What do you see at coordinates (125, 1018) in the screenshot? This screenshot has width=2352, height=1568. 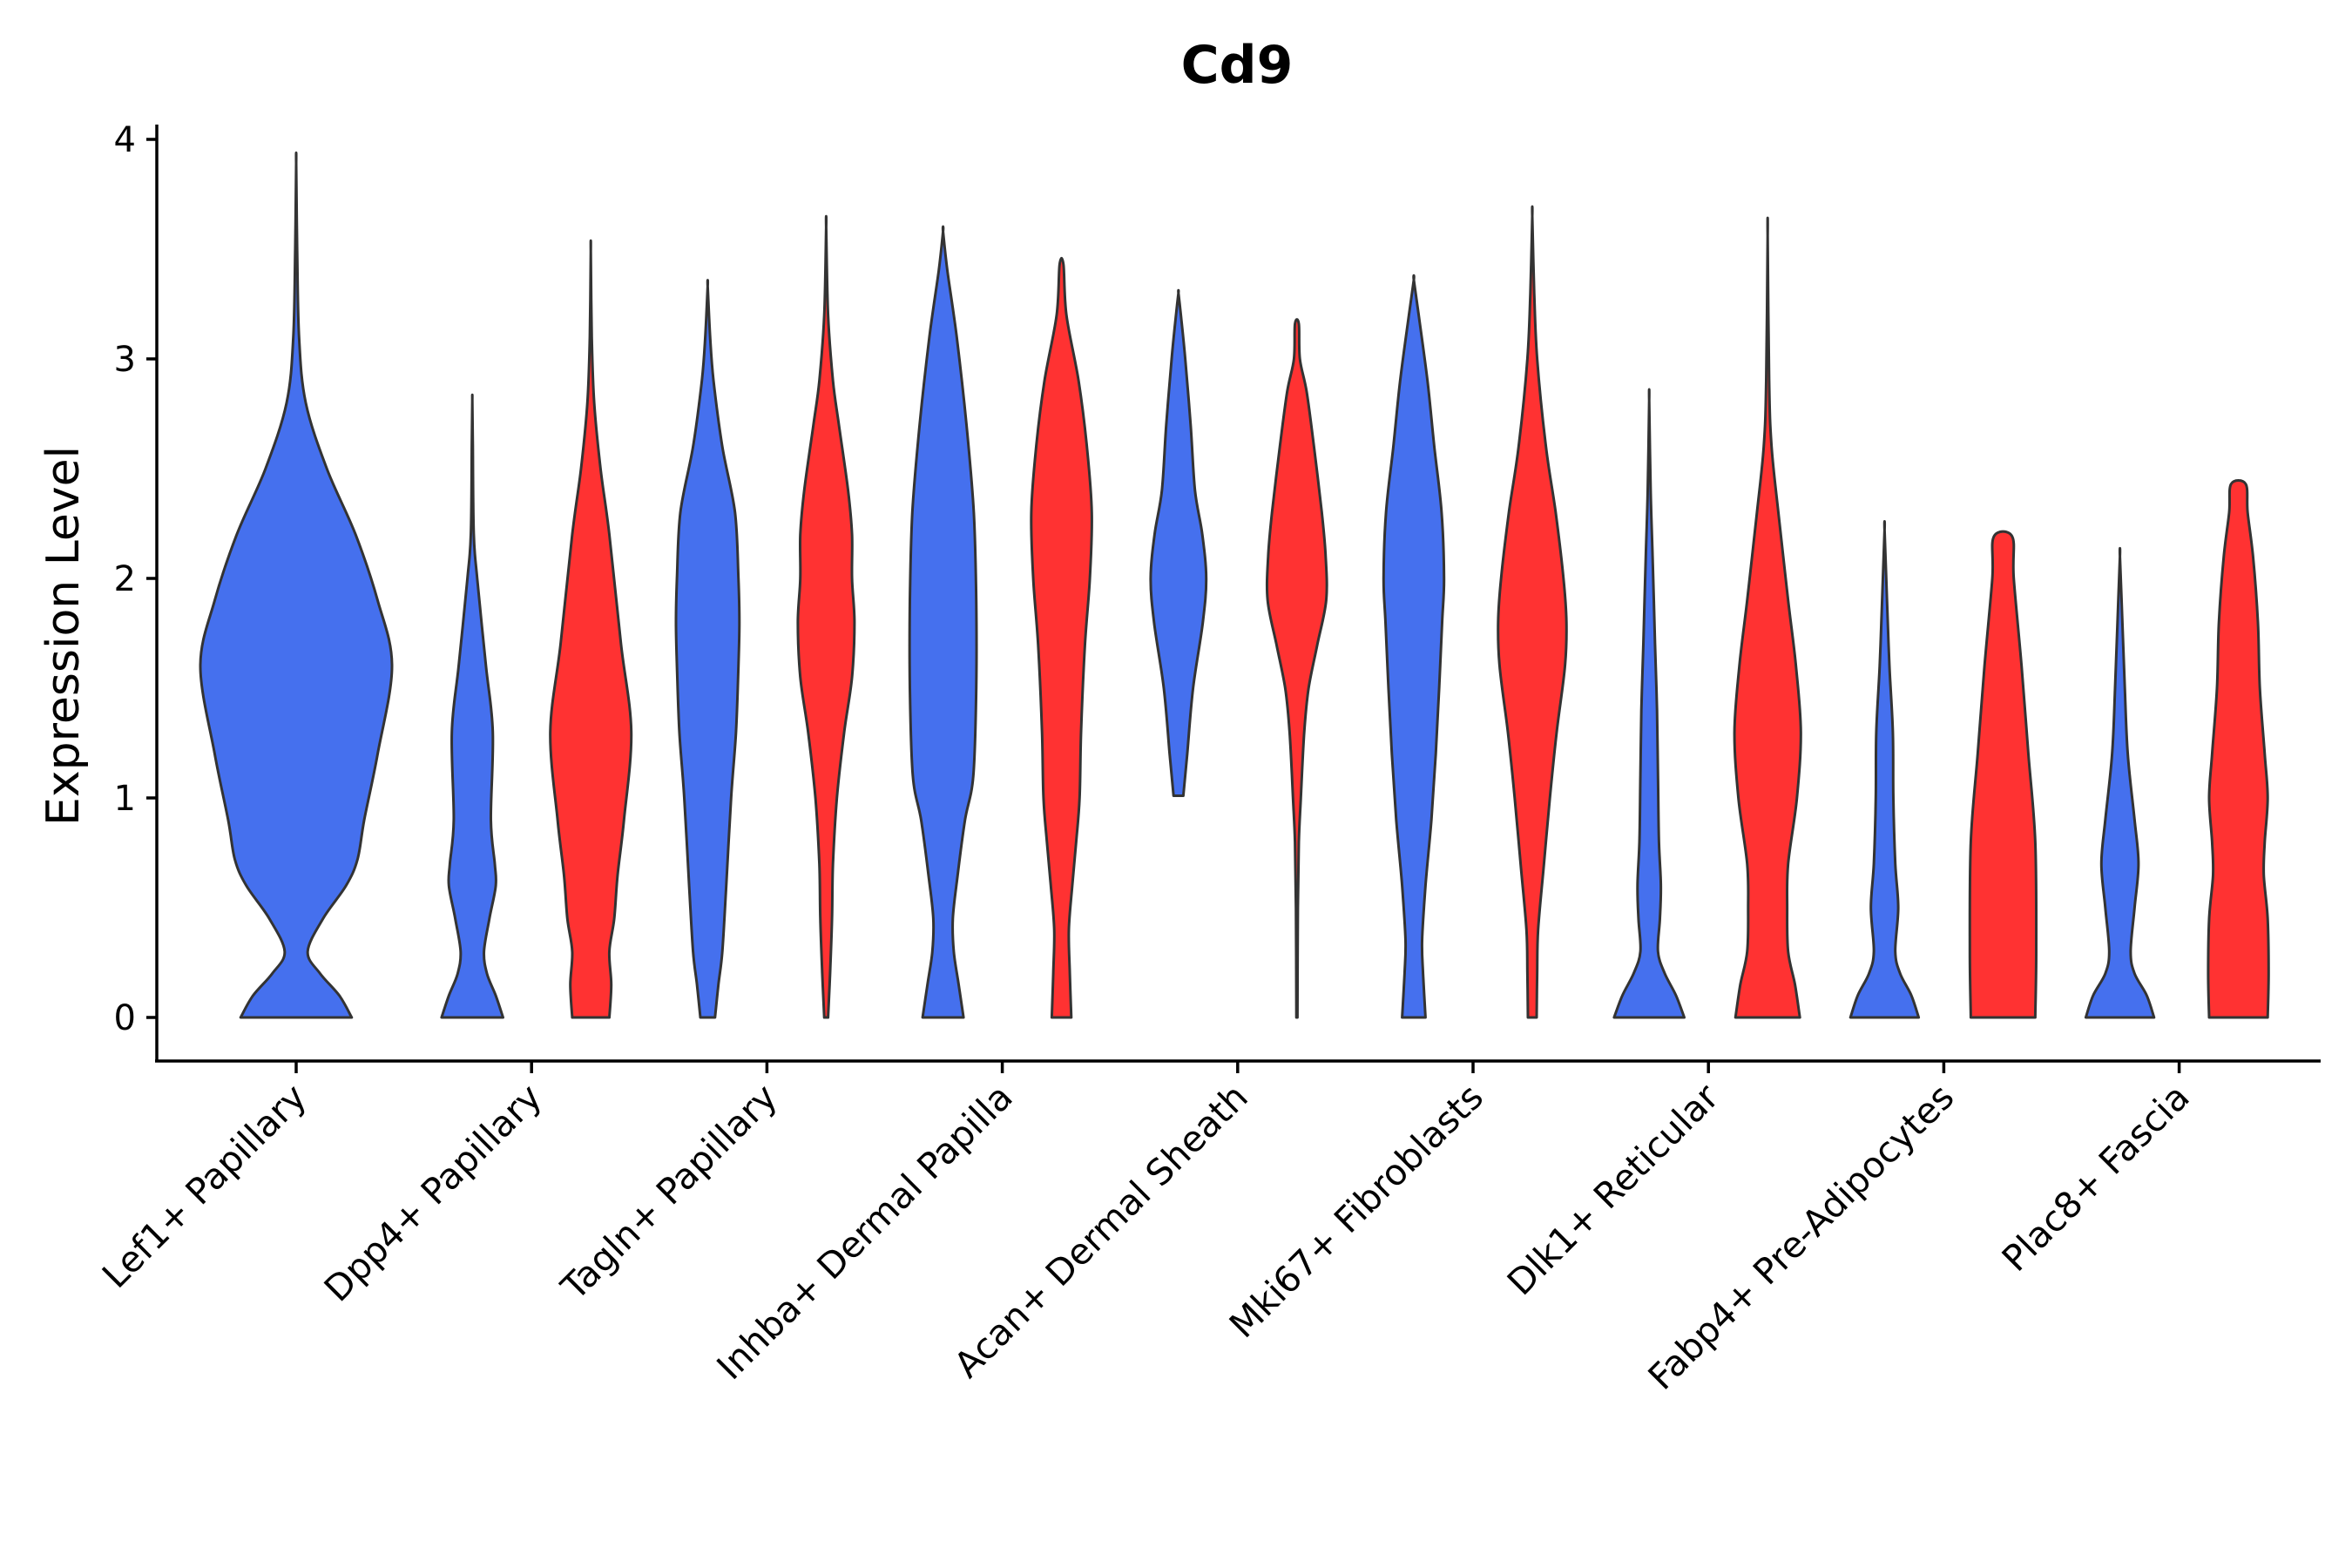 I see `y-tick-label: 0` at bounding box center [125, 1018].